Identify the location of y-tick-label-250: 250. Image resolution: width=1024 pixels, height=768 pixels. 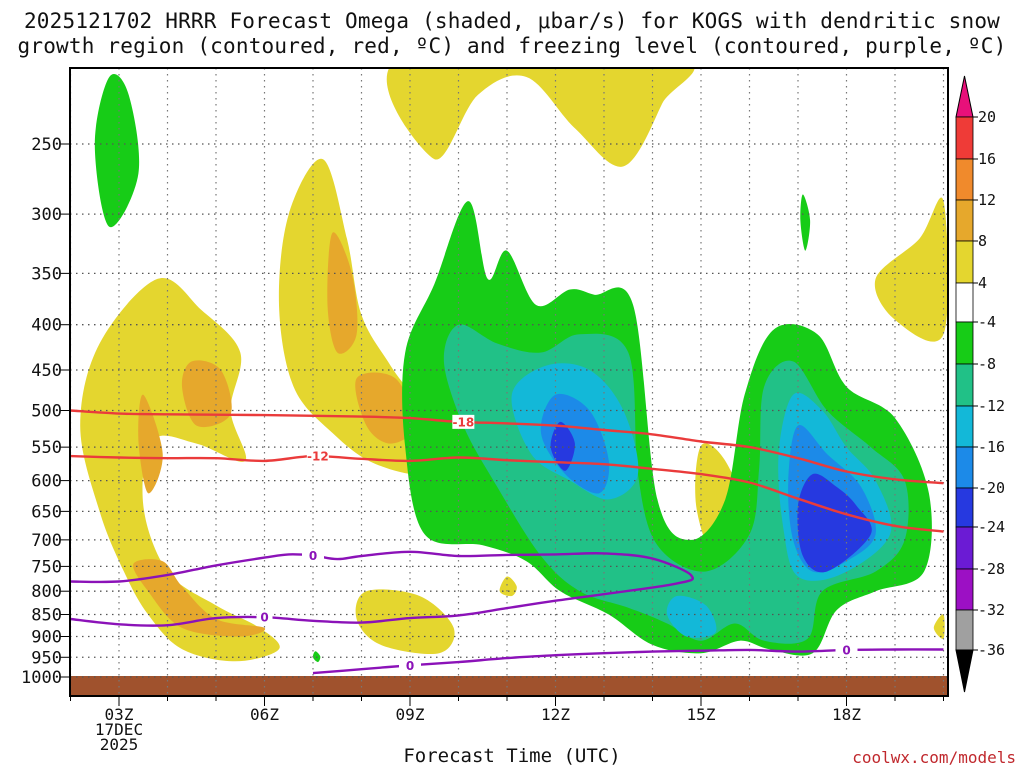
(46, 145).